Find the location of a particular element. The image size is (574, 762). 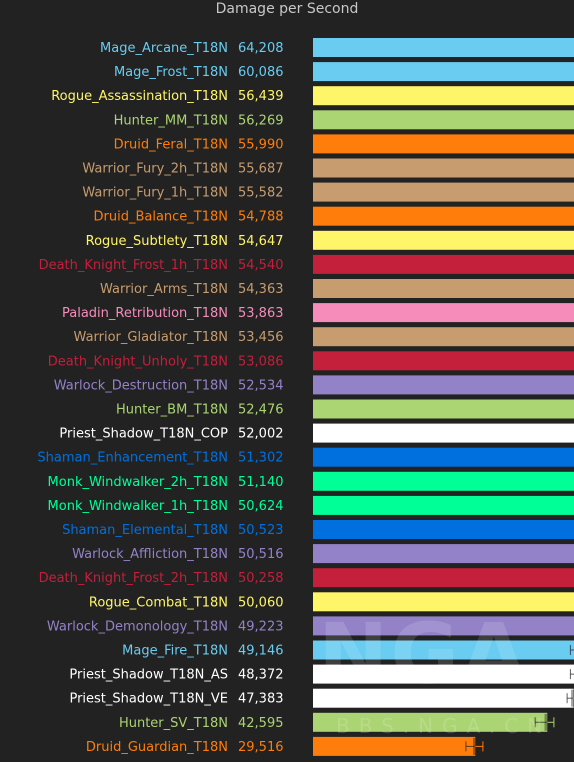

bar-value-label: 52,002 is located at coordinates (261, 434).